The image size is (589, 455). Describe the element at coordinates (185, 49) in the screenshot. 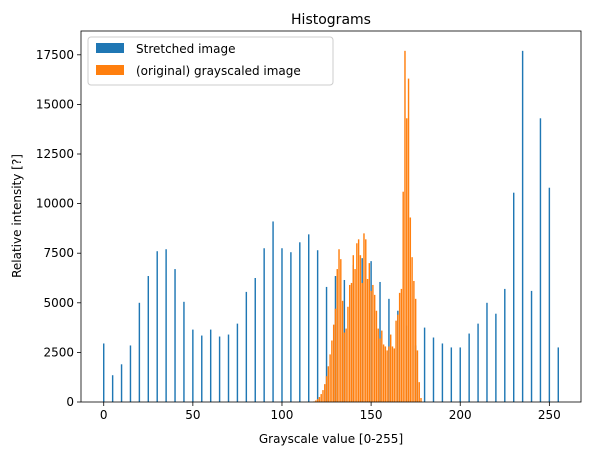

I see `legend-label-stretched: Stretched image` at that location.